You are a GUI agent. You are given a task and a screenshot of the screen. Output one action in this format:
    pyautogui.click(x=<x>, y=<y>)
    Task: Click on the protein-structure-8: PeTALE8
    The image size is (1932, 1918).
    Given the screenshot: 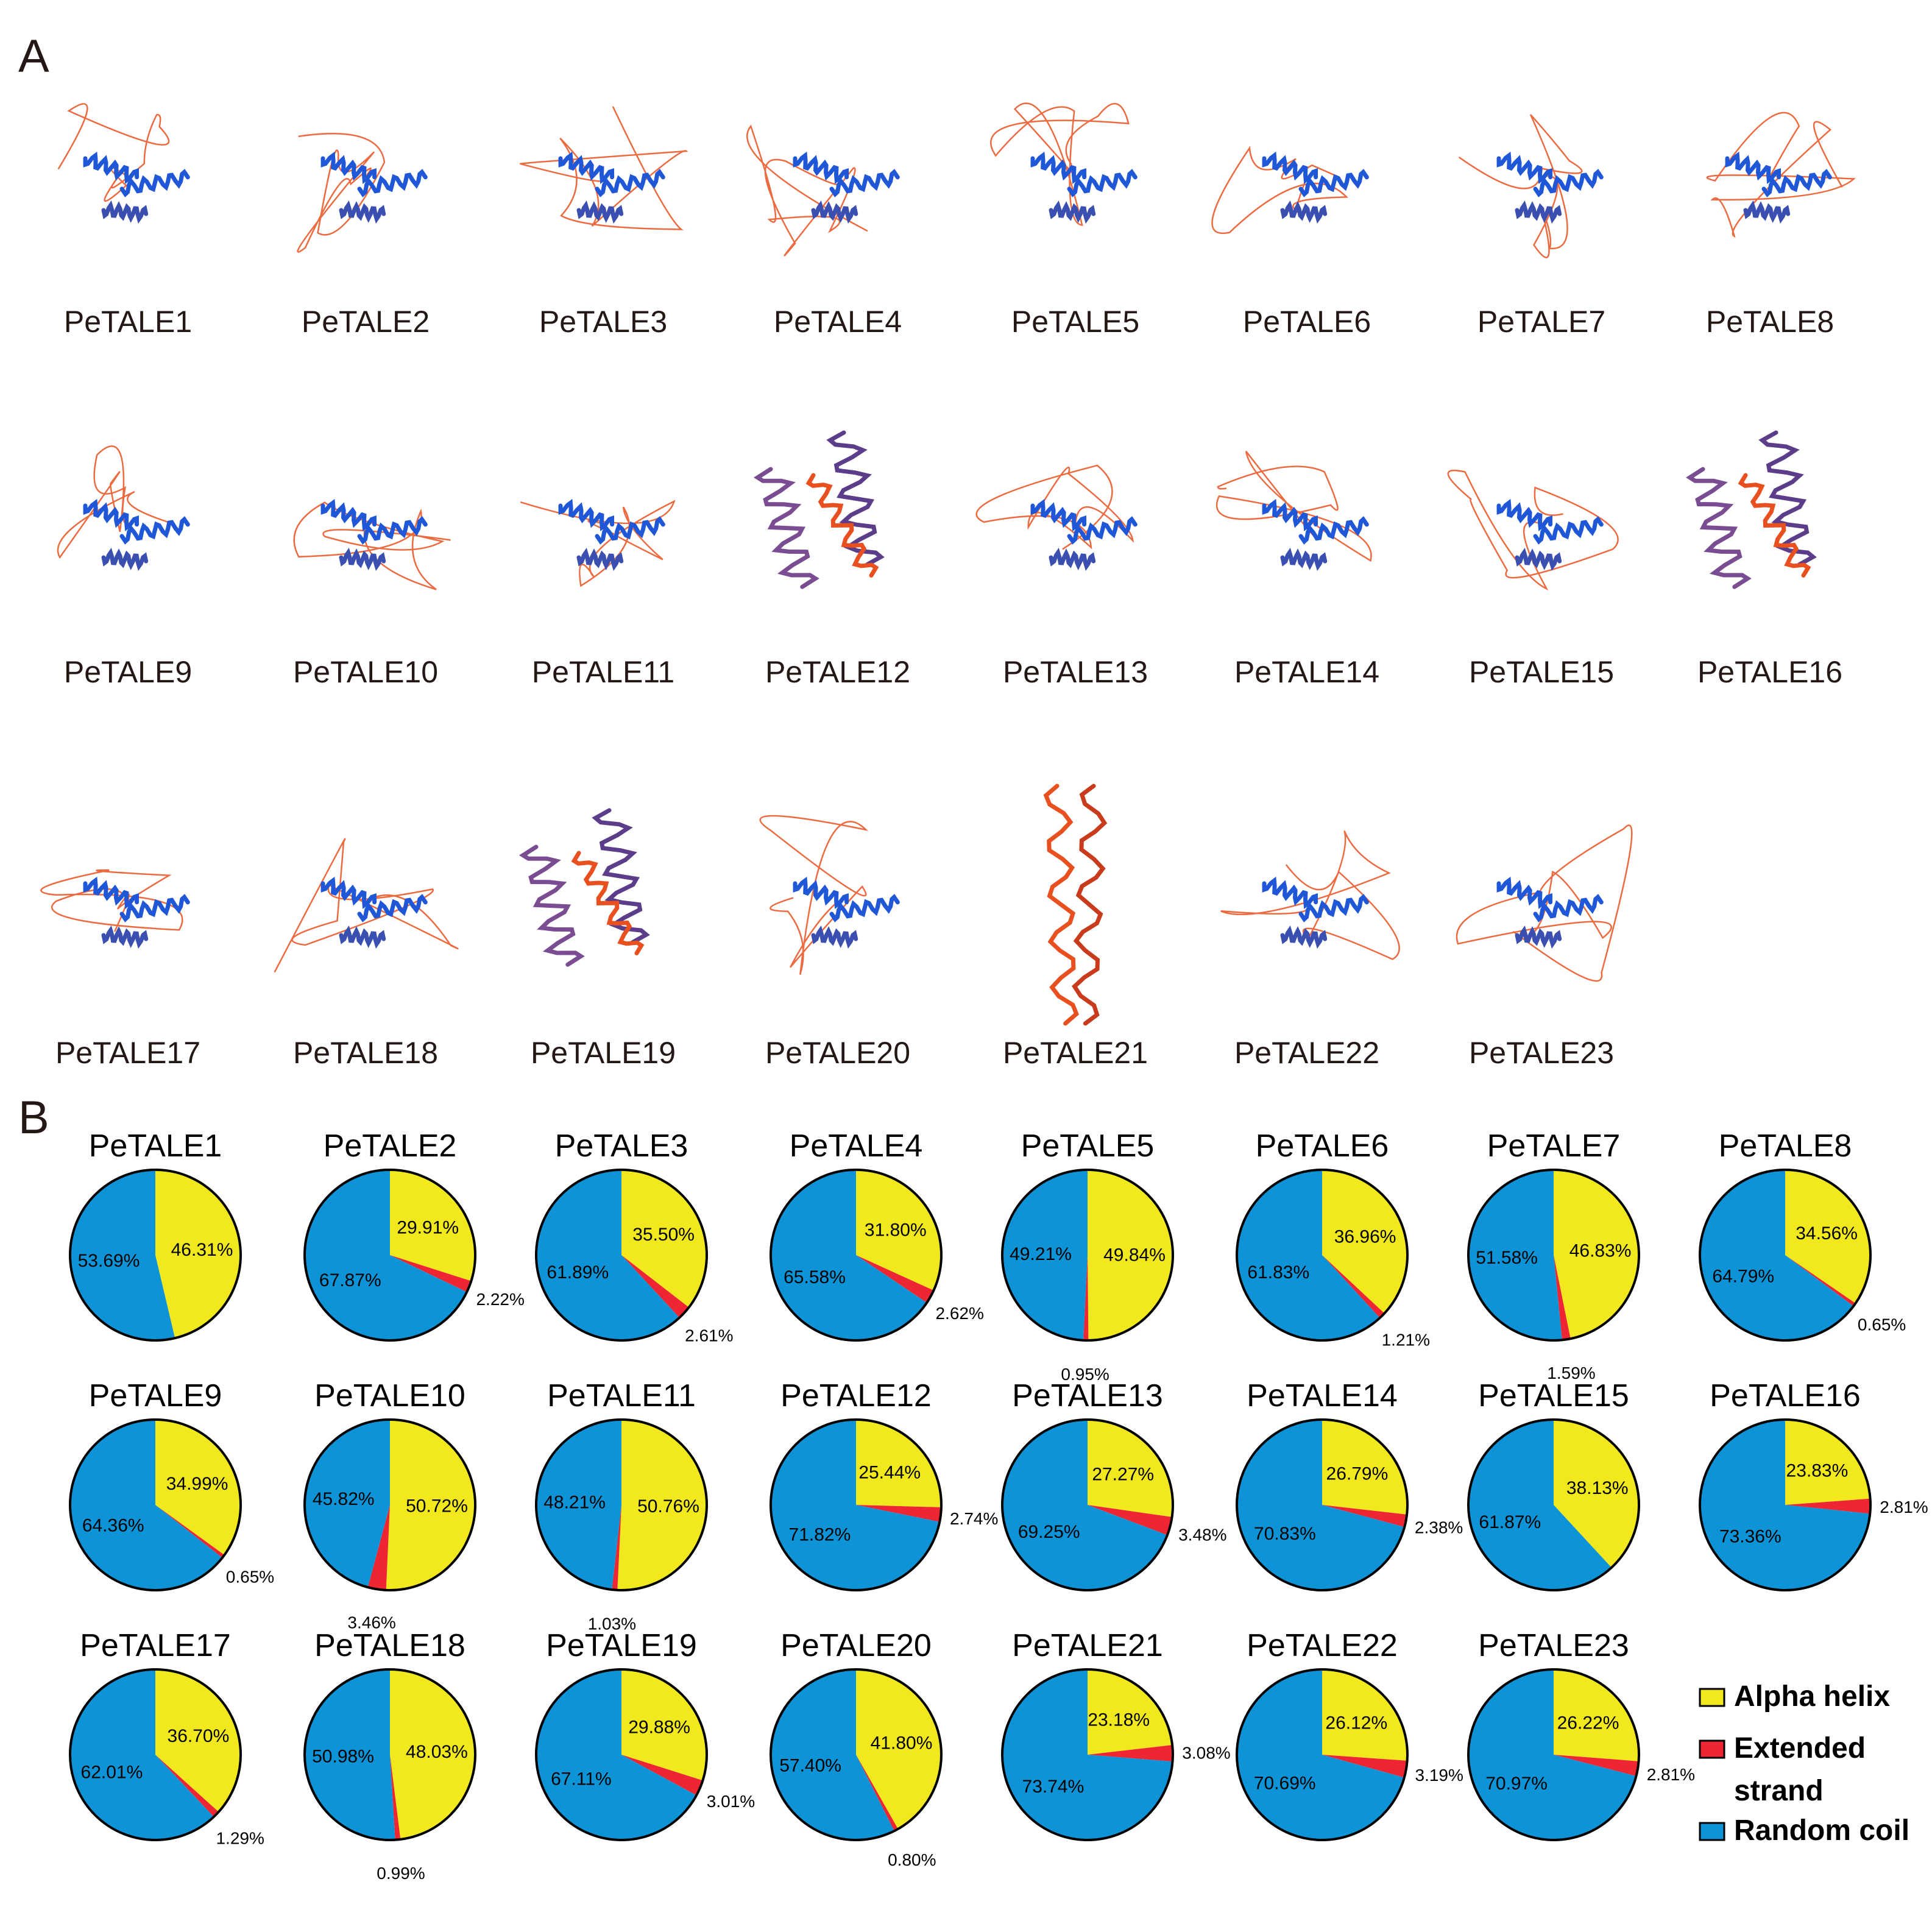 What is the action you would take?
    pyautogui.click(x=1781, y=225)
    